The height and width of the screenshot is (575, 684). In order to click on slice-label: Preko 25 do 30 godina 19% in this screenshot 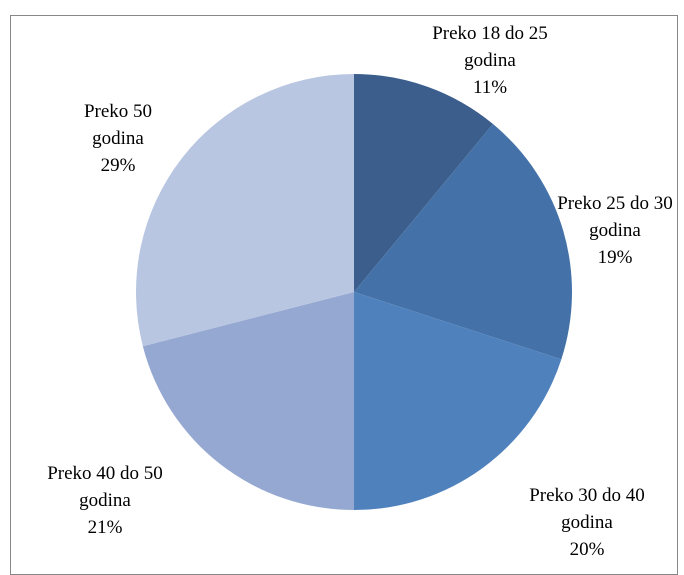, I will do `click(615, 230)`.